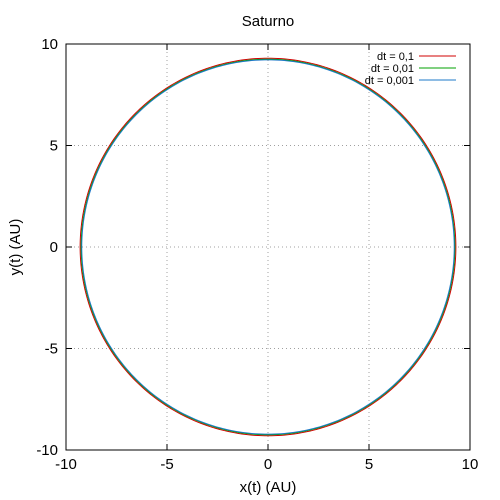  What do you see at coordinates (49, 44) in the screenshot?
I see `y-tick-label: 10` at bounding box center [49, 44].